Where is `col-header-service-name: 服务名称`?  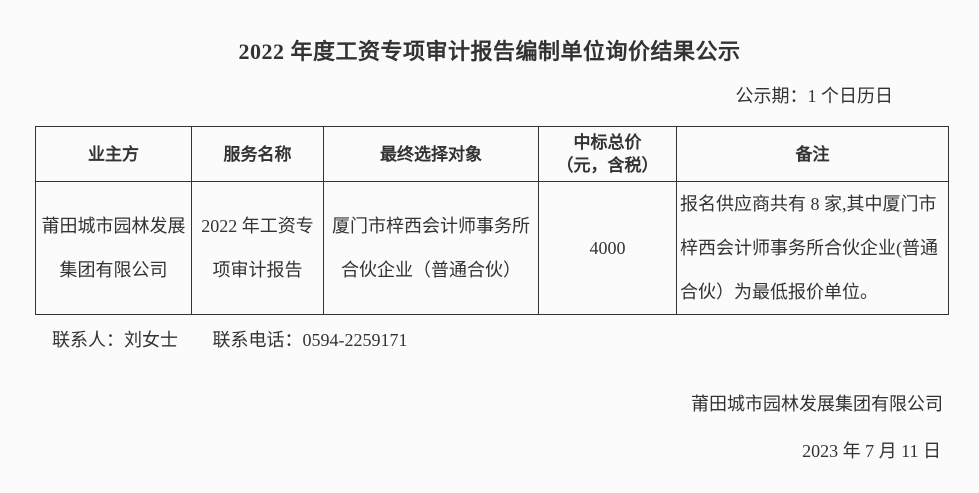
col-header-service-name: 服务名称 is located at coordinates (257, 154).